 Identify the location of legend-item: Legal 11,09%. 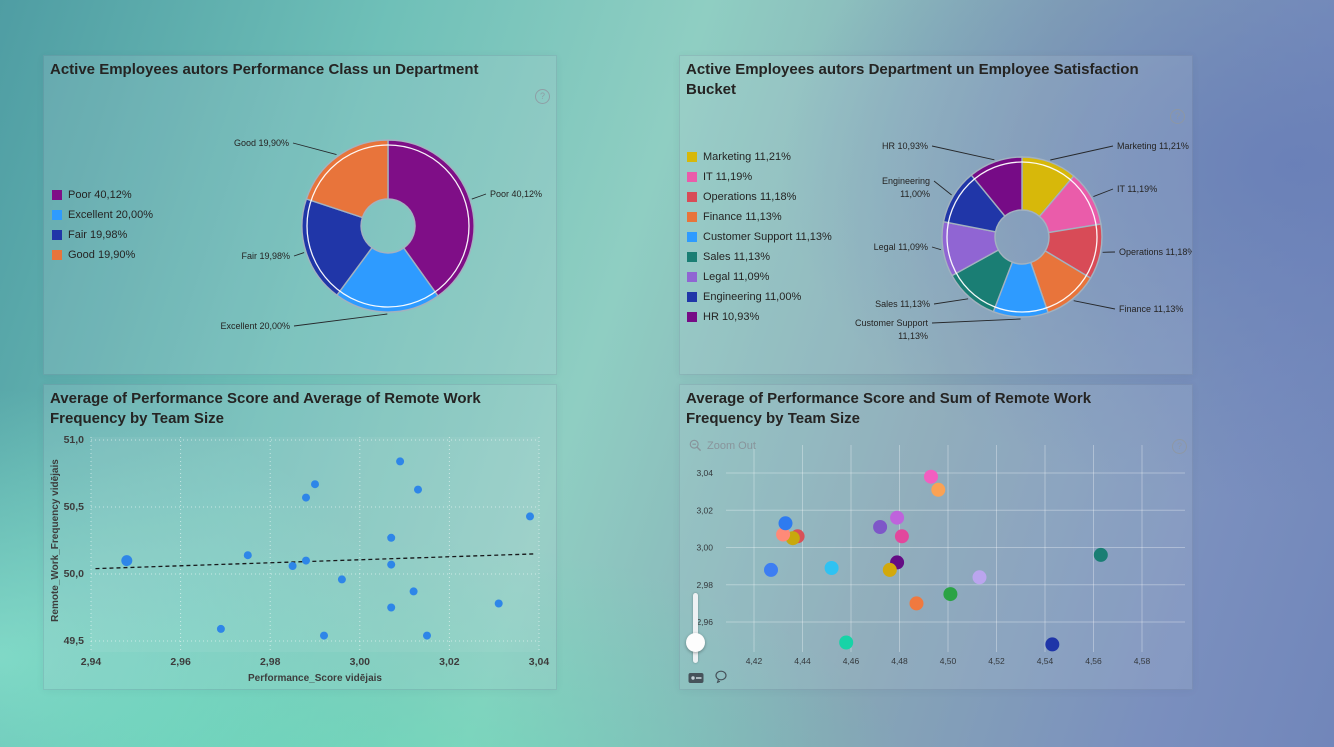
(759, 277).